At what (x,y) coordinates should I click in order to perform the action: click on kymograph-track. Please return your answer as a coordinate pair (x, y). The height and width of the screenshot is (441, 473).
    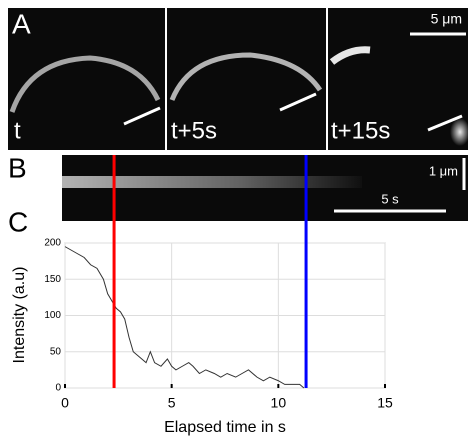
    Looking at the image, I should click on (212, 182).